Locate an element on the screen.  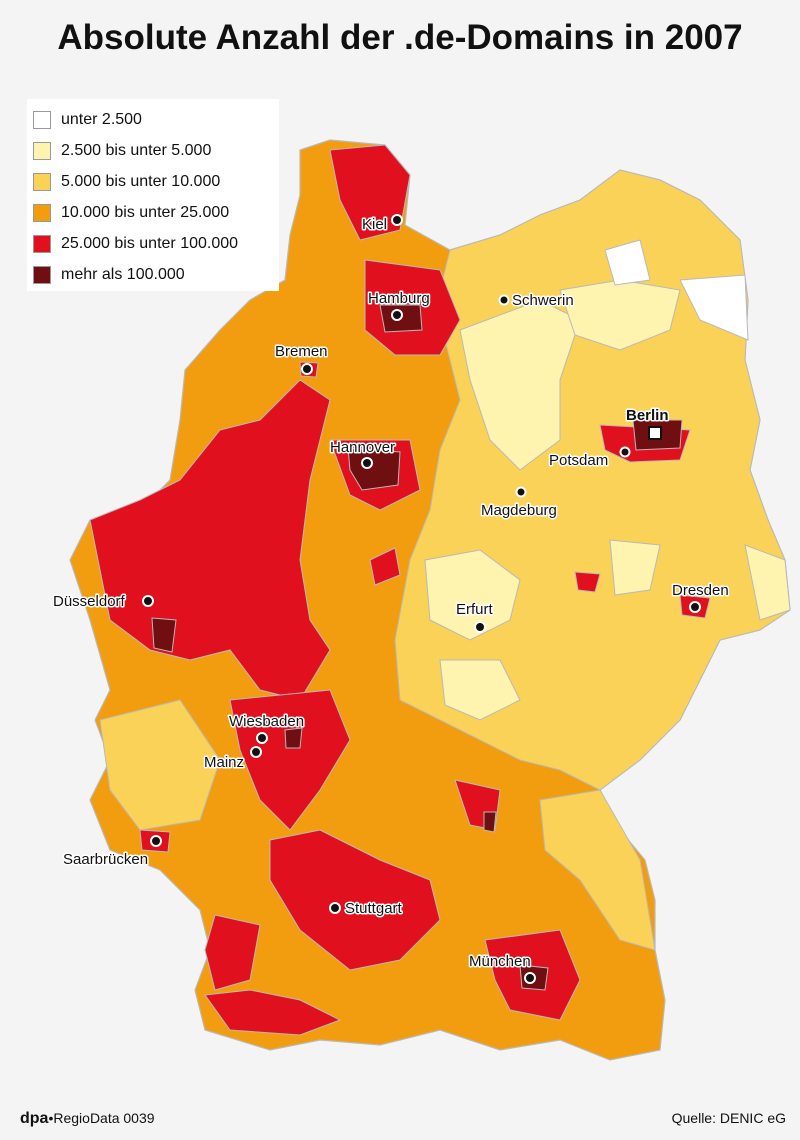
legend-item: 10.000 bis unter 25.000 is located at coordinates (153, 212).